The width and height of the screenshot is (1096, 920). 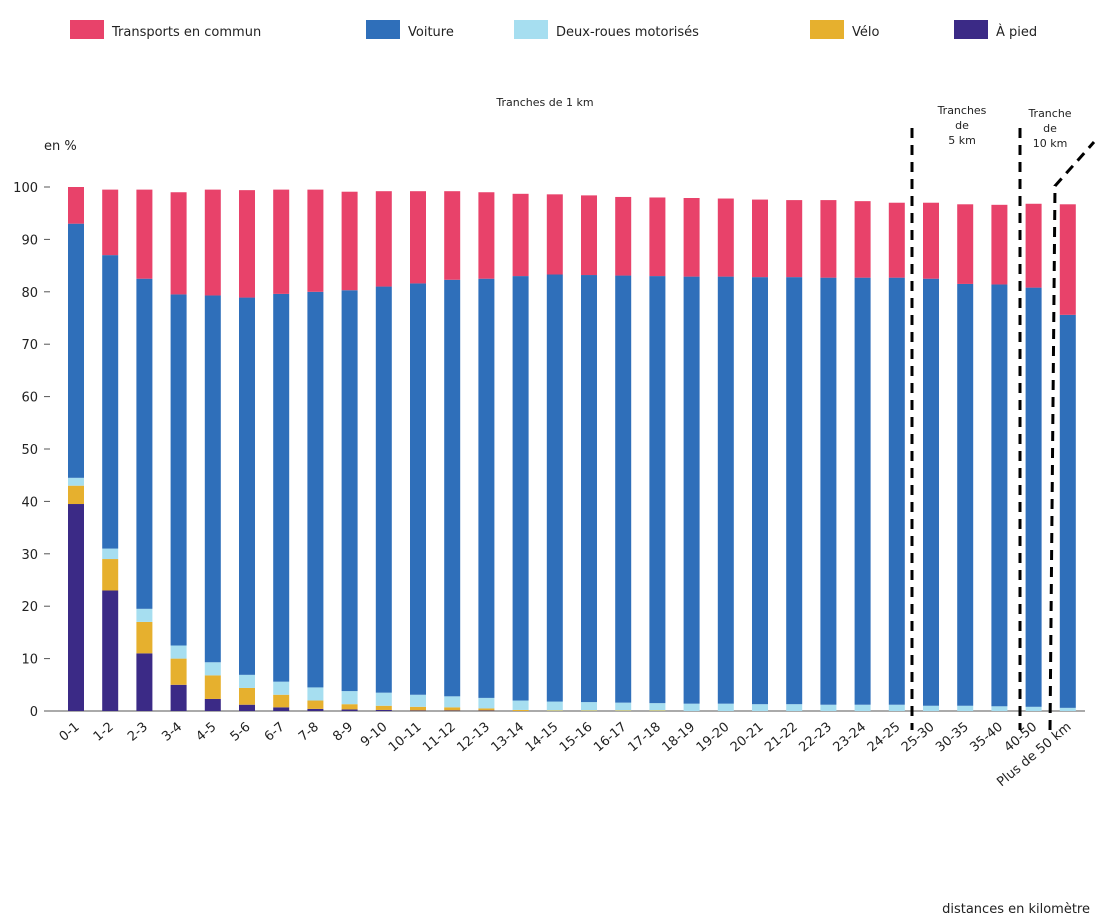 What do you see at coordinates (865, 32) in the screenshot?
I see `legend-label-velo: Vélo` at bounding box center [865, 32].